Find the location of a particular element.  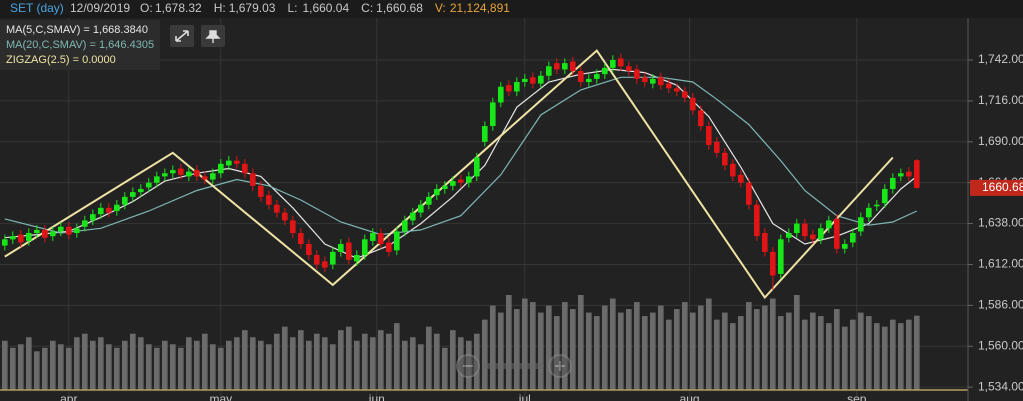

quote-label: V: is located at coordinates (440, 8).